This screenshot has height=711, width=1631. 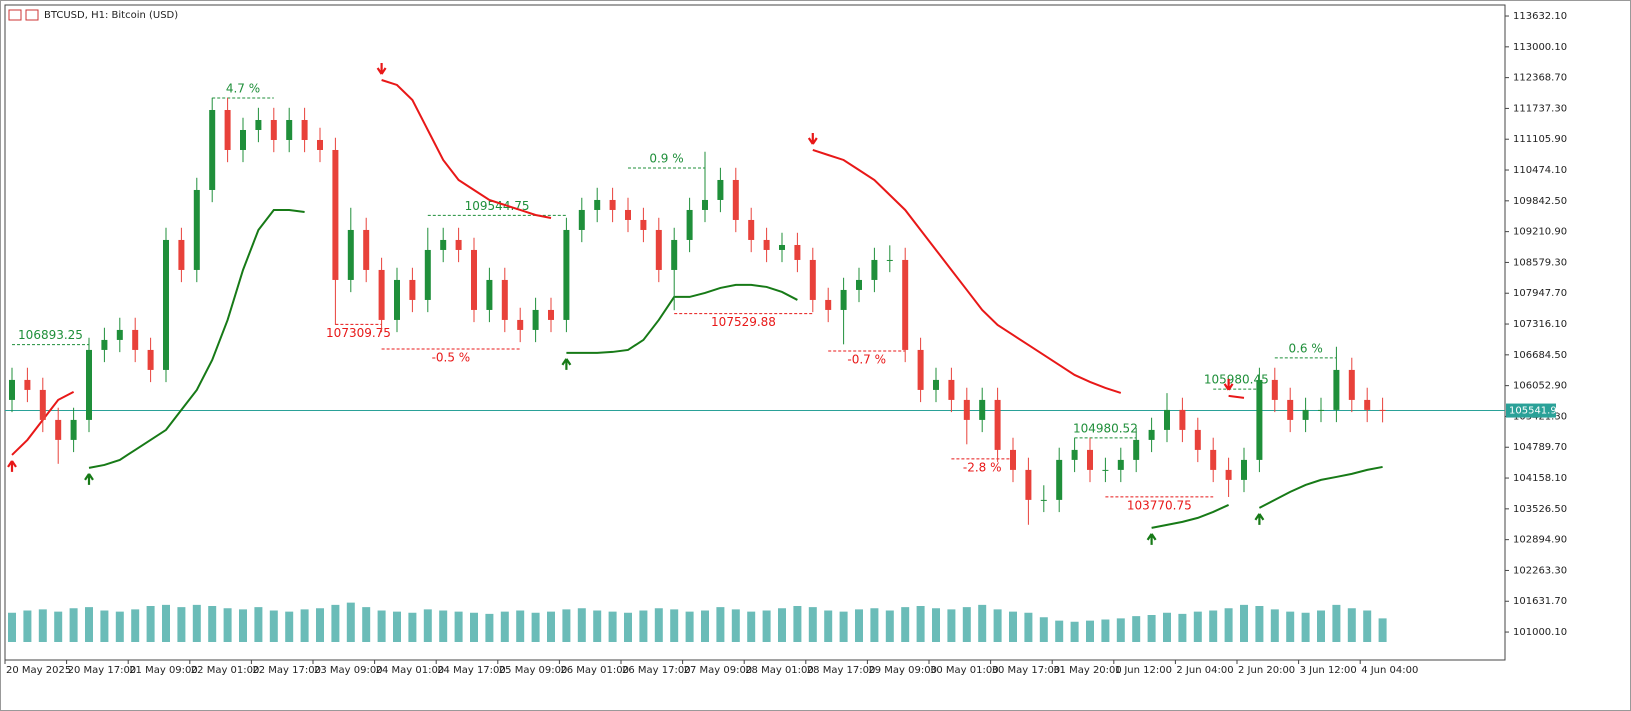 I want to click on y-tick-label: 104789.70, so click(x=1540, y=447).